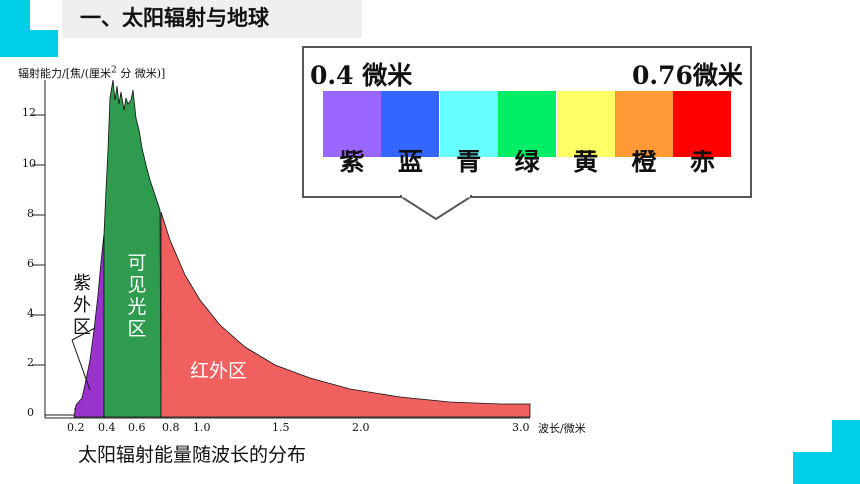  I want to click on y-tick-label: 0, so click(30, 412).